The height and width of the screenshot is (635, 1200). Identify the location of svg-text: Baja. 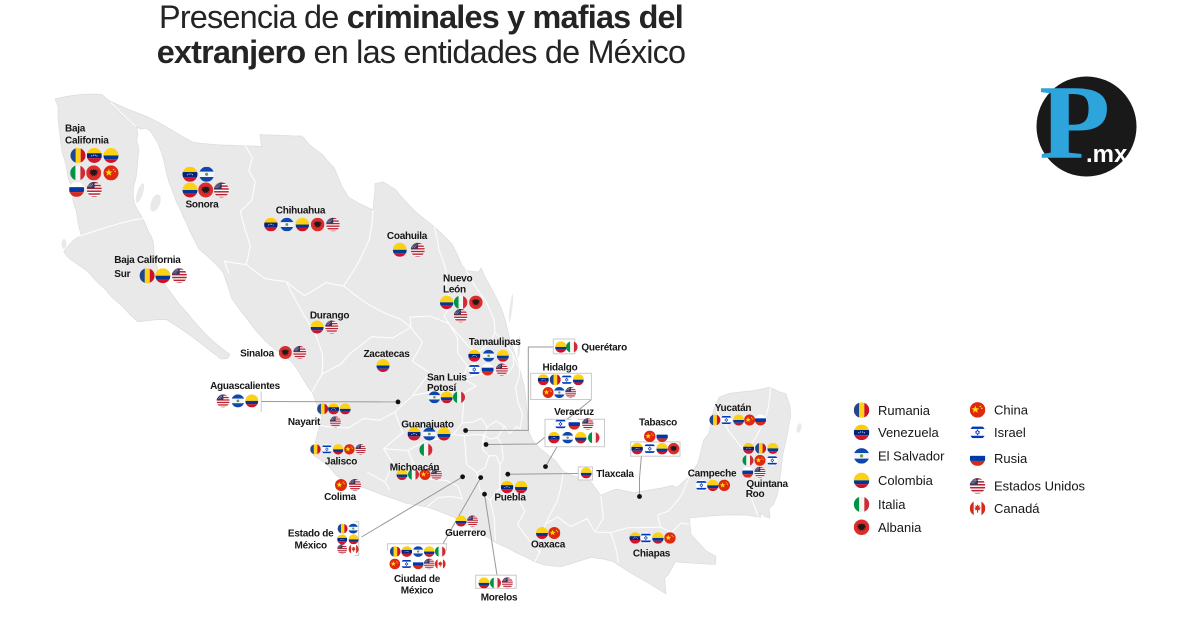
(75, 129).